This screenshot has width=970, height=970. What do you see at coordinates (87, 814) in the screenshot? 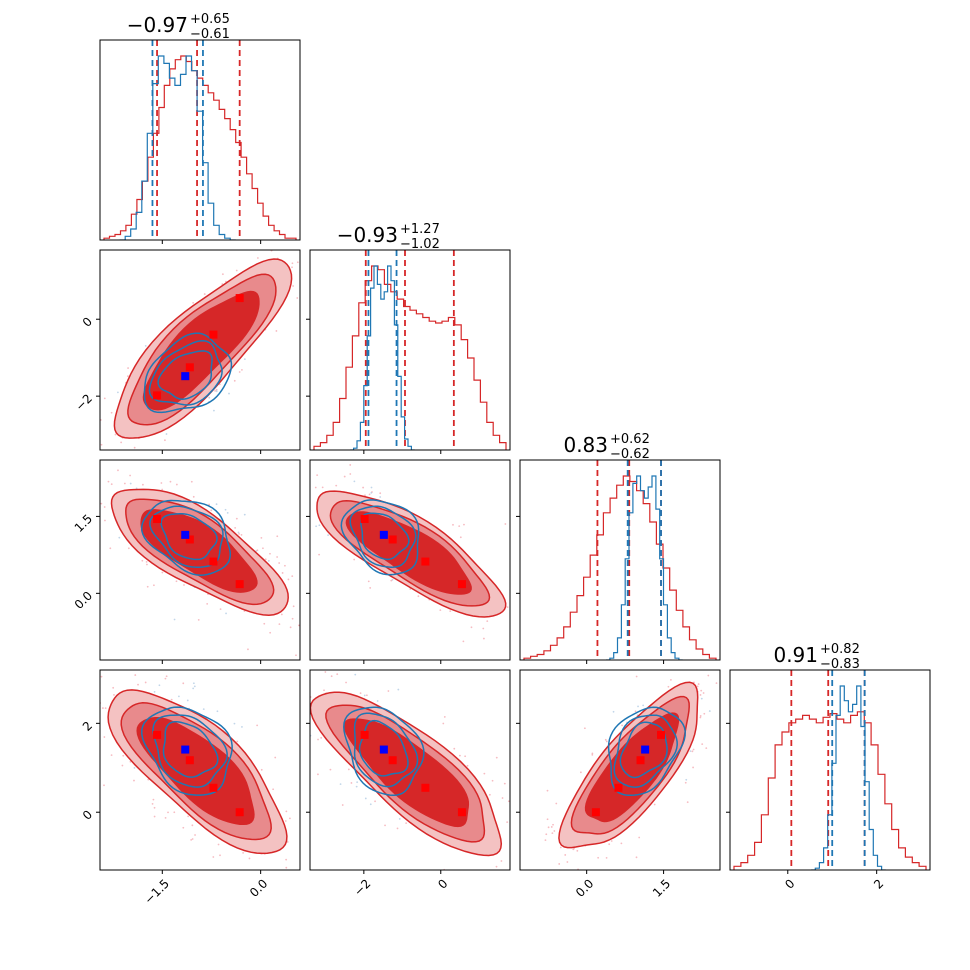
I see `y-tick-label: 0` at bounding box center [87, 814].